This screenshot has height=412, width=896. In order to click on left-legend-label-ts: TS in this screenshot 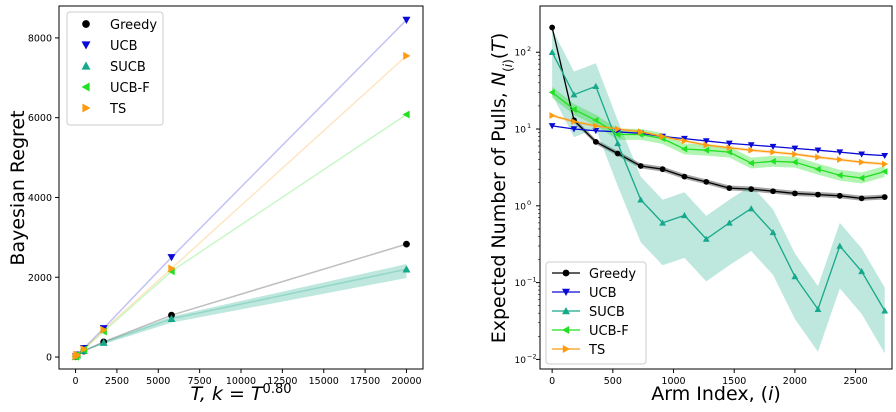, I will do `click(117, 109)`.